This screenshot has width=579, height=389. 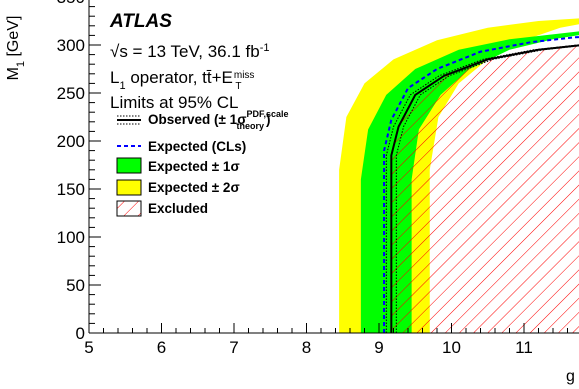 I want to click on legend-item-band1: Expected ± 1σ, so click(x=178, y=165).